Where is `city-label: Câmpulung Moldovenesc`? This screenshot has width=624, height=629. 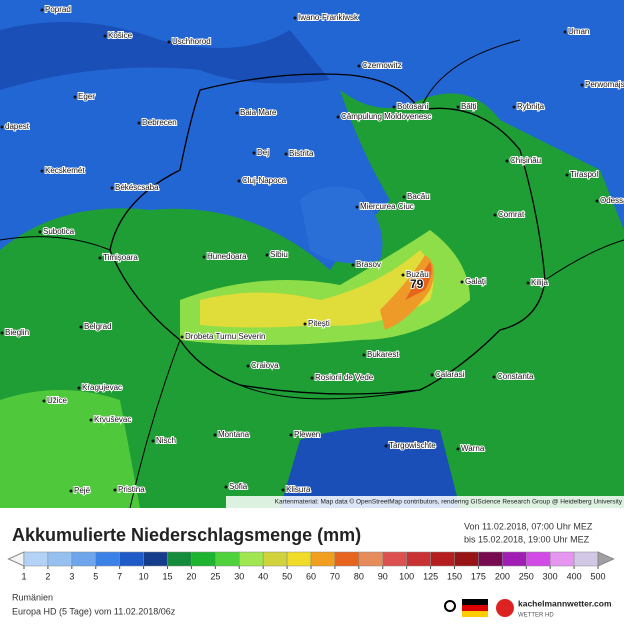 city-label: Câmpulung Moldovenesc is located at coordinates (386, 116).